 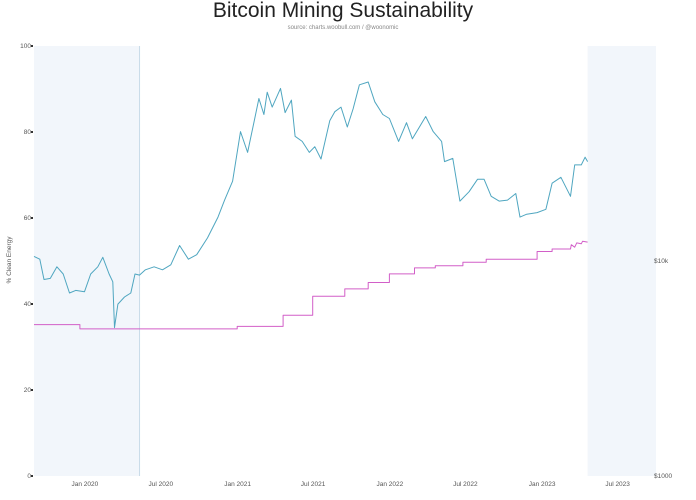 What do you see at coordinates (465, 484) in the screenshot?
I see `x-tick-label: Jul 2022` at bounding box center [465, 484].